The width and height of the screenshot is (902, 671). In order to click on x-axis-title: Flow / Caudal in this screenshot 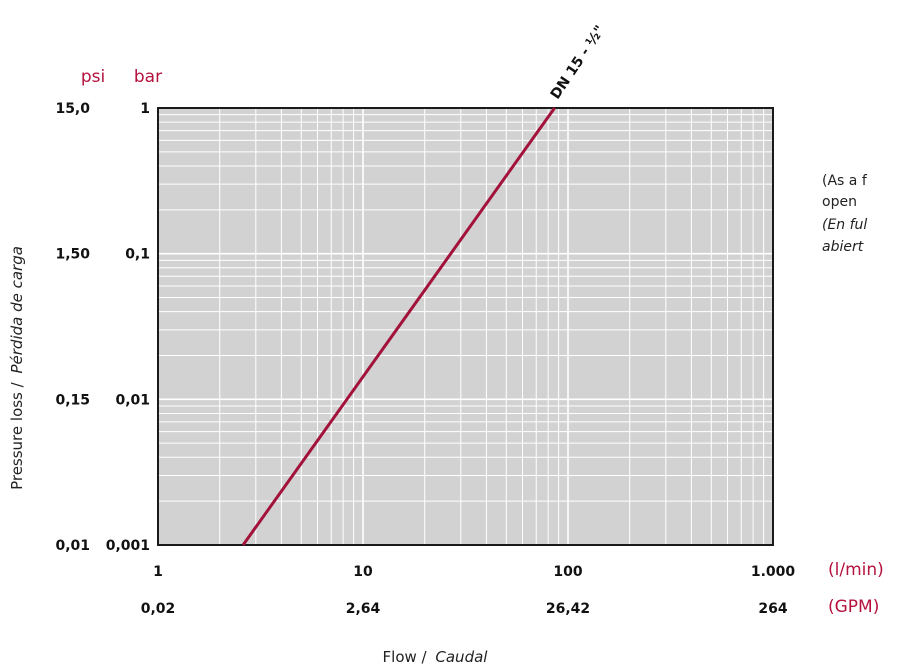, I will do `click(436, 657)`.